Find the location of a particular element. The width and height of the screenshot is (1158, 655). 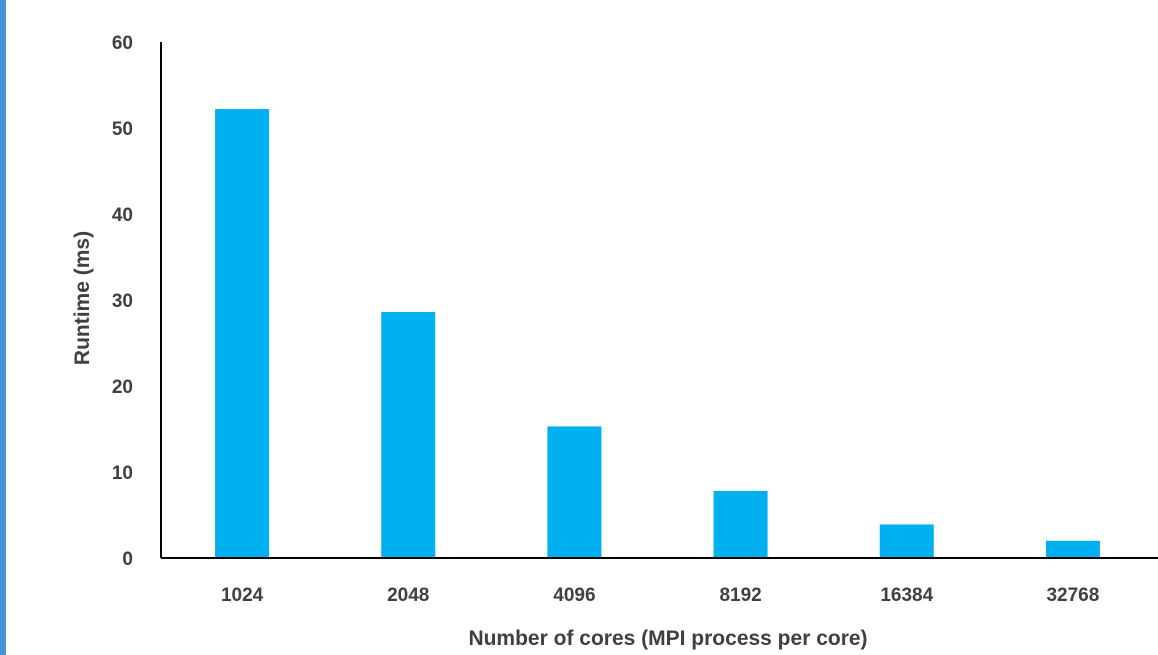

x-tick-label: 16384 is located at coordinates (906, 595).